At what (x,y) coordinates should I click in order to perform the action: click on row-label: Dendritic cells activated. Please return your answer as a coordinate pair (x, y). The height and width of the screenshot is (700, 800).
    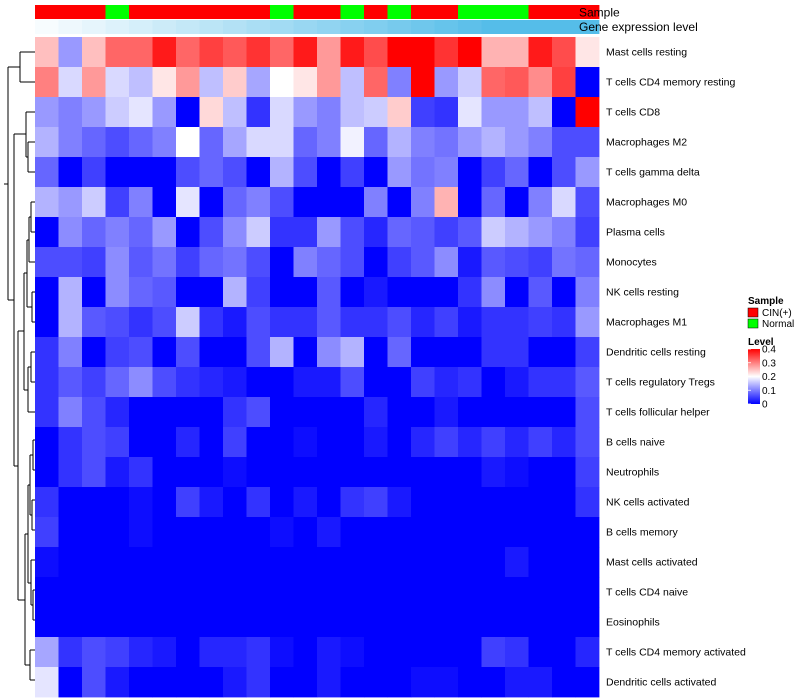
    Looking at the image, I should click on (661, 683).